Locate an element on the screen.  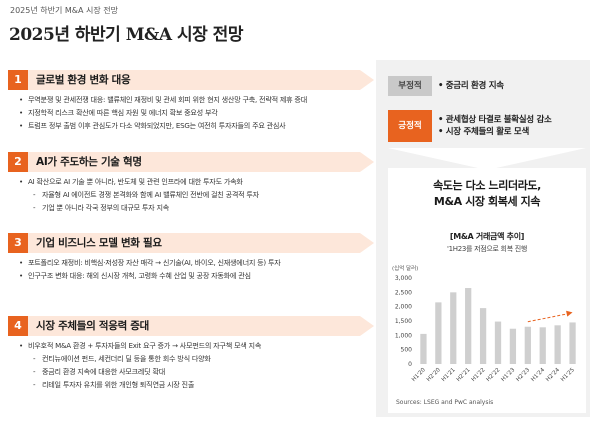
down-arrow-icon is located at coordinates (487, 159).